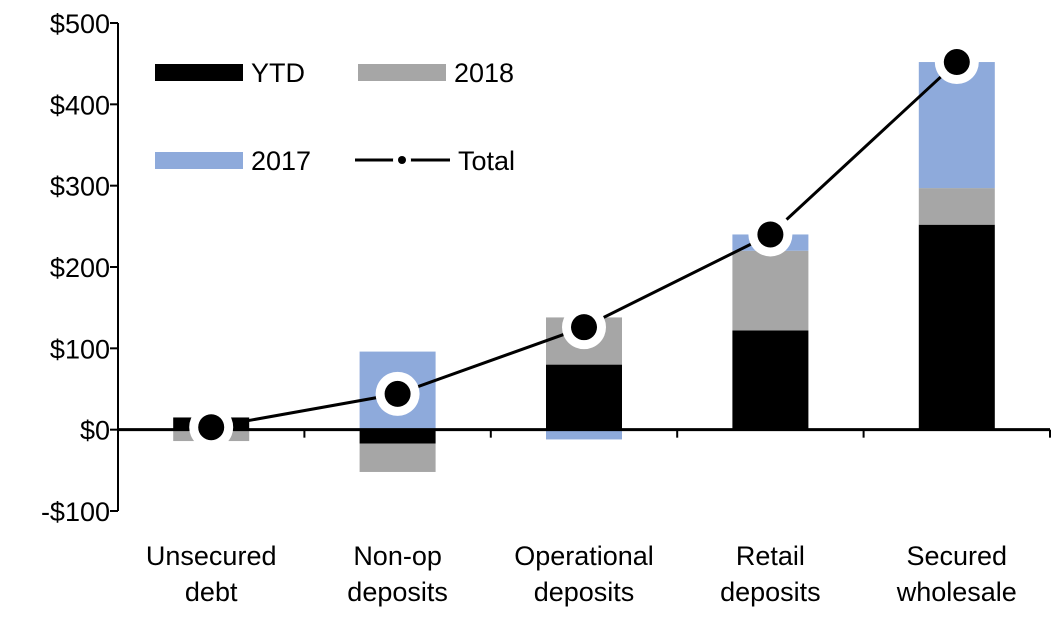  What do you see at coordinates (80, 105) in the screenshot?
I see `y-tick-label: $400` at bounding box center [80, 105].